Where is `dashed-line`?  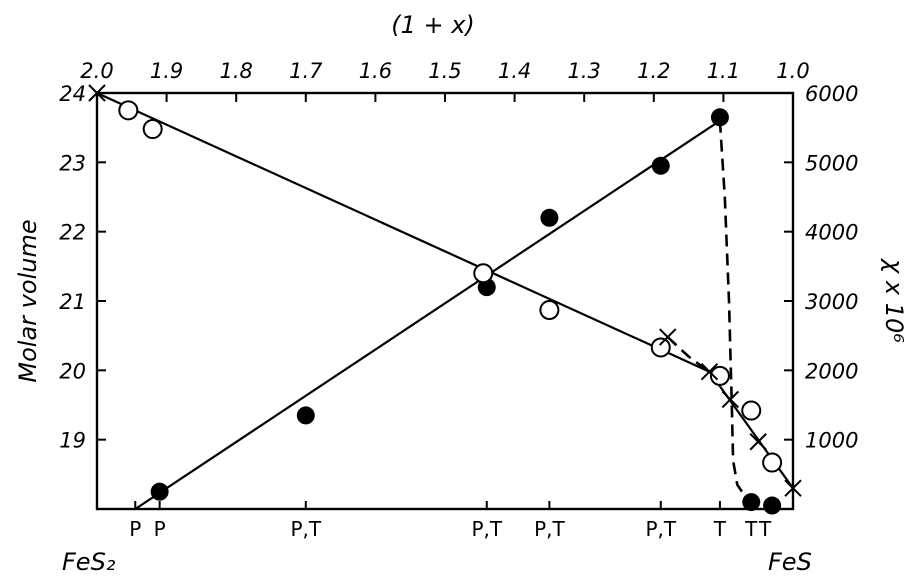 dashed-line is located at coordinates (735, 311).